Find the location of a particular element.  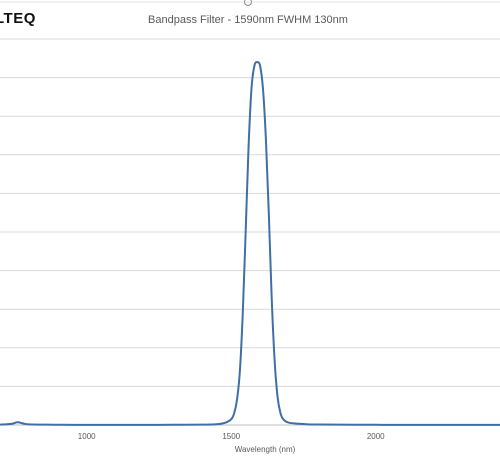

x-tick-label-1500: 1500 is located at coordinates (231, 436).